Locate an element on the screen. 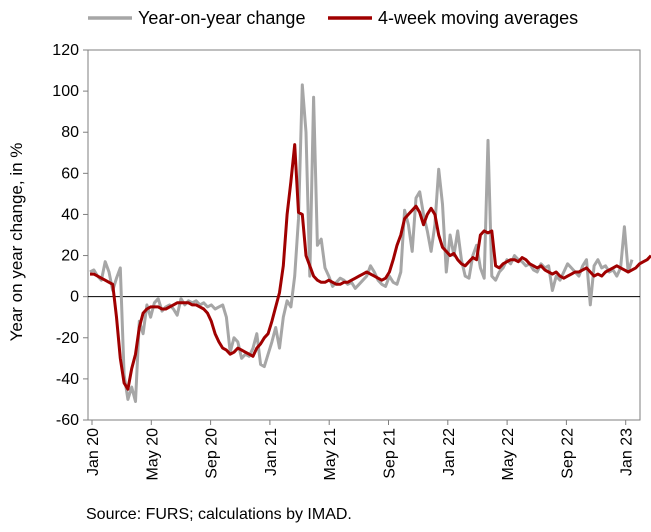 The image size is (651, 532). source-note: Source: FURS; calculations by IMAD. is located at coordinates (219, 514).